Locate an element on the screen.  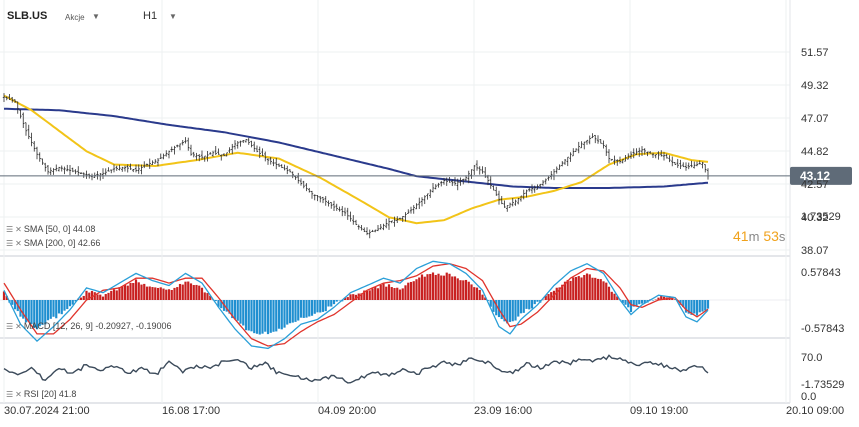
rsi-legend: ☰ ✕ RSI [20] 41.8 is located at coordinates (41, 394).